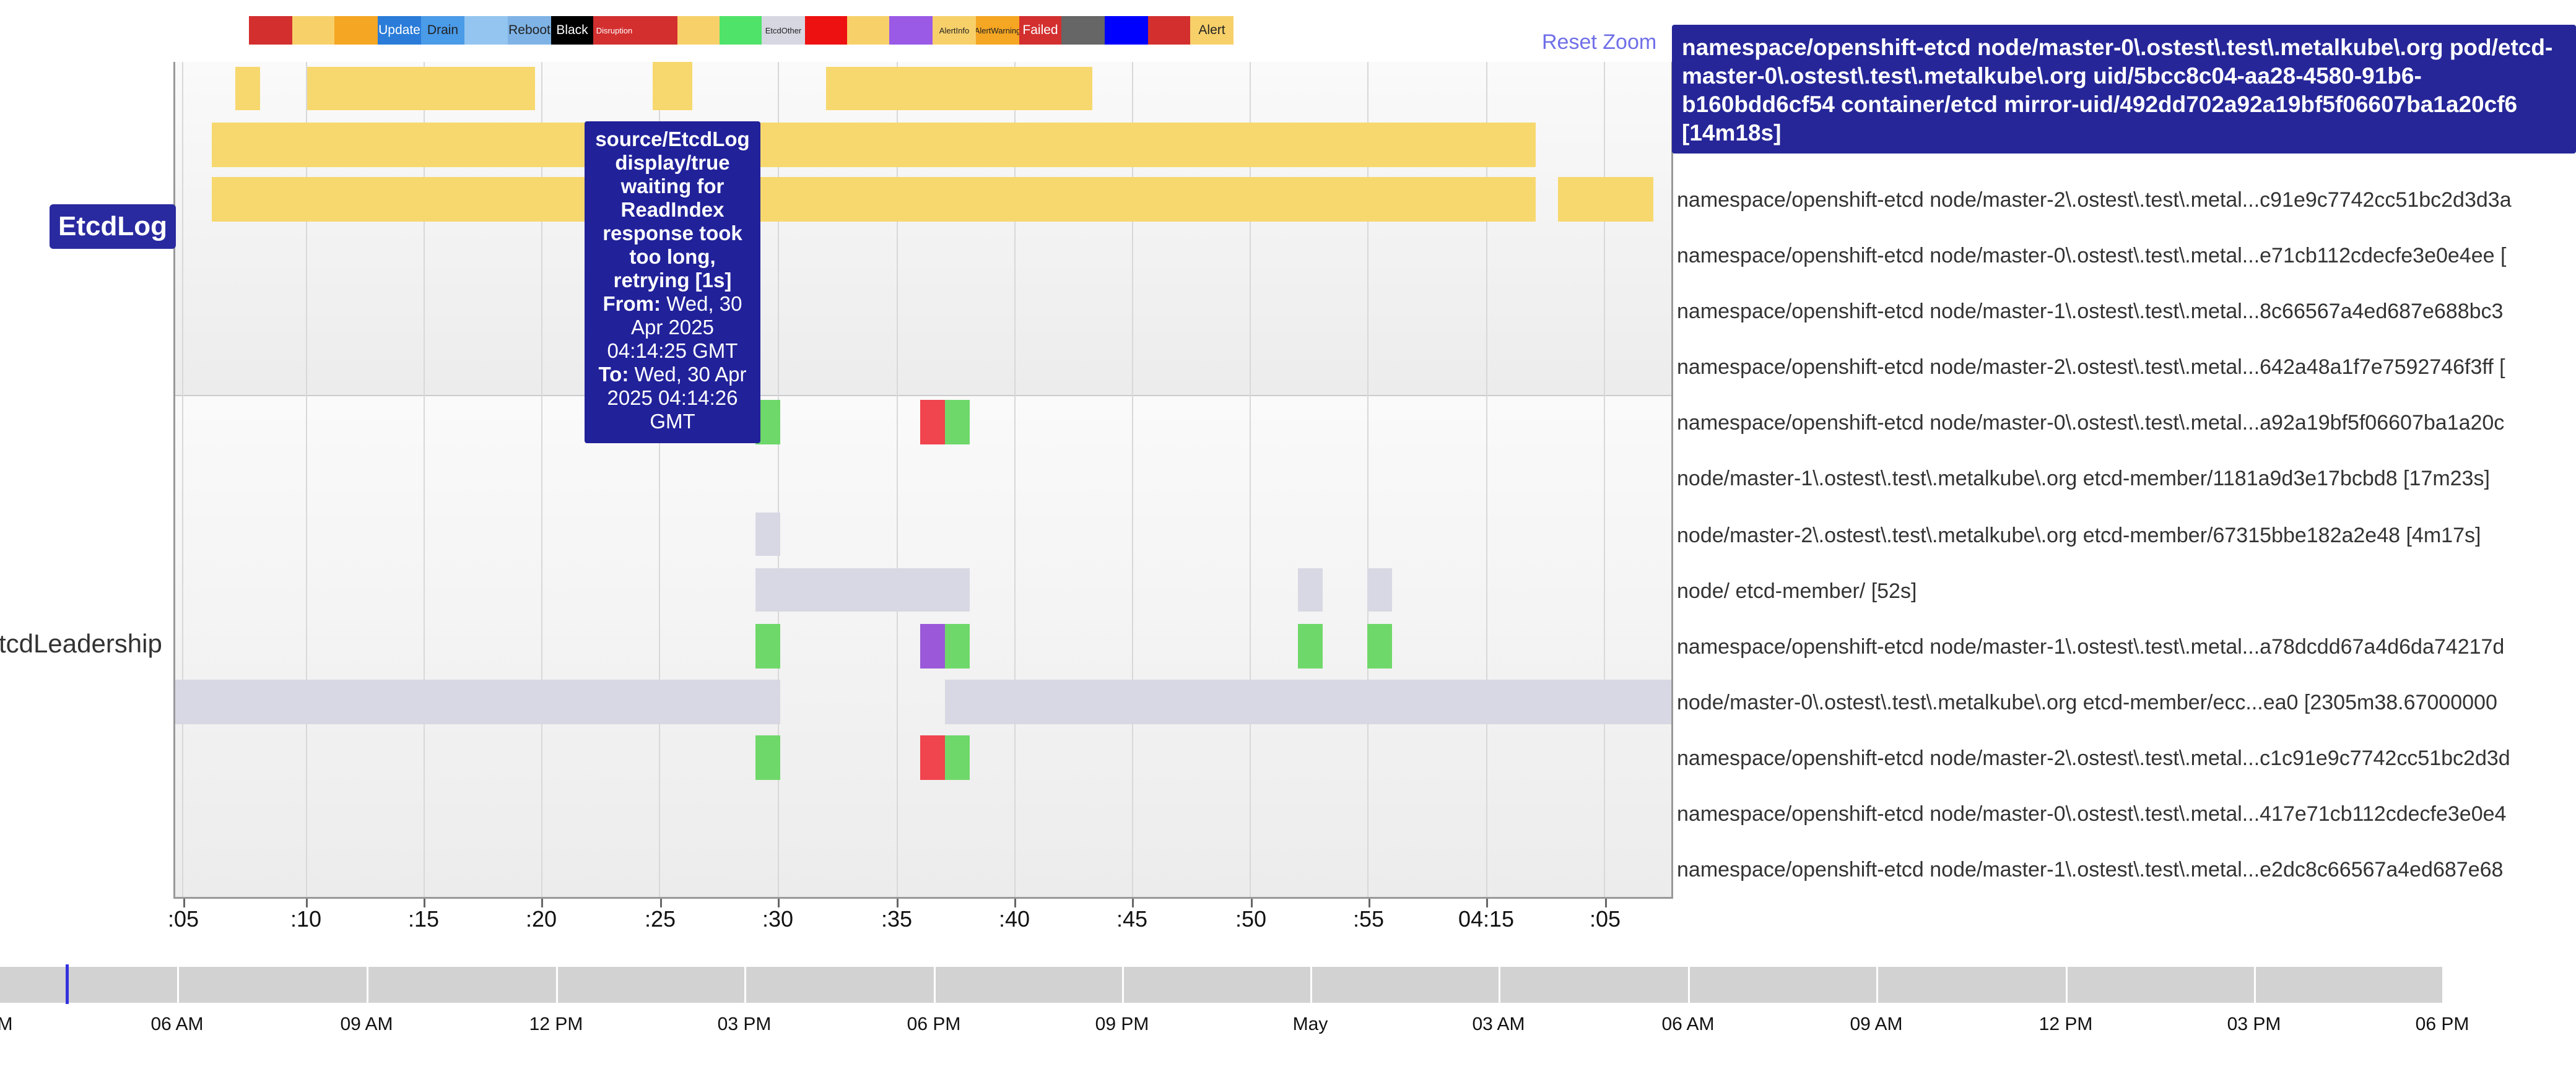  I want to click on plot-border-right, so click(1672, 481).